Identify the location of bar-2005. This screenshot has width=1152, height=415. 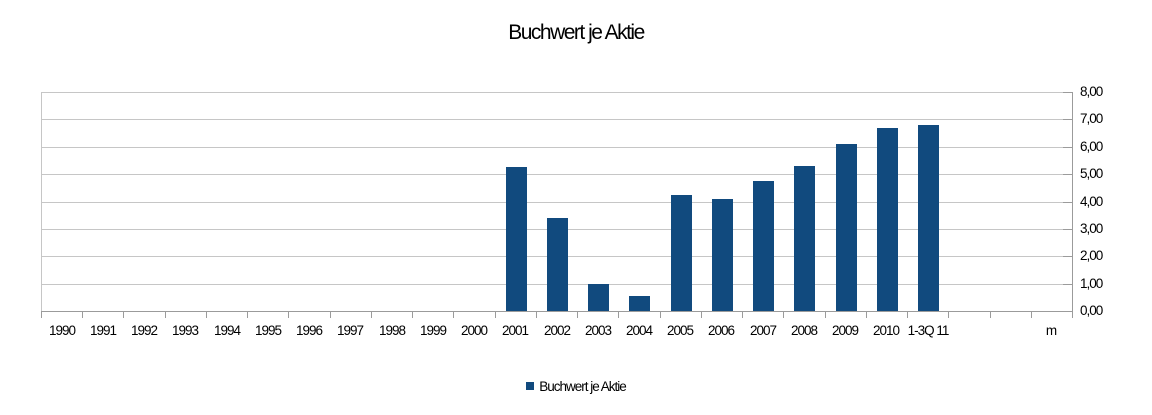
(681, 253).